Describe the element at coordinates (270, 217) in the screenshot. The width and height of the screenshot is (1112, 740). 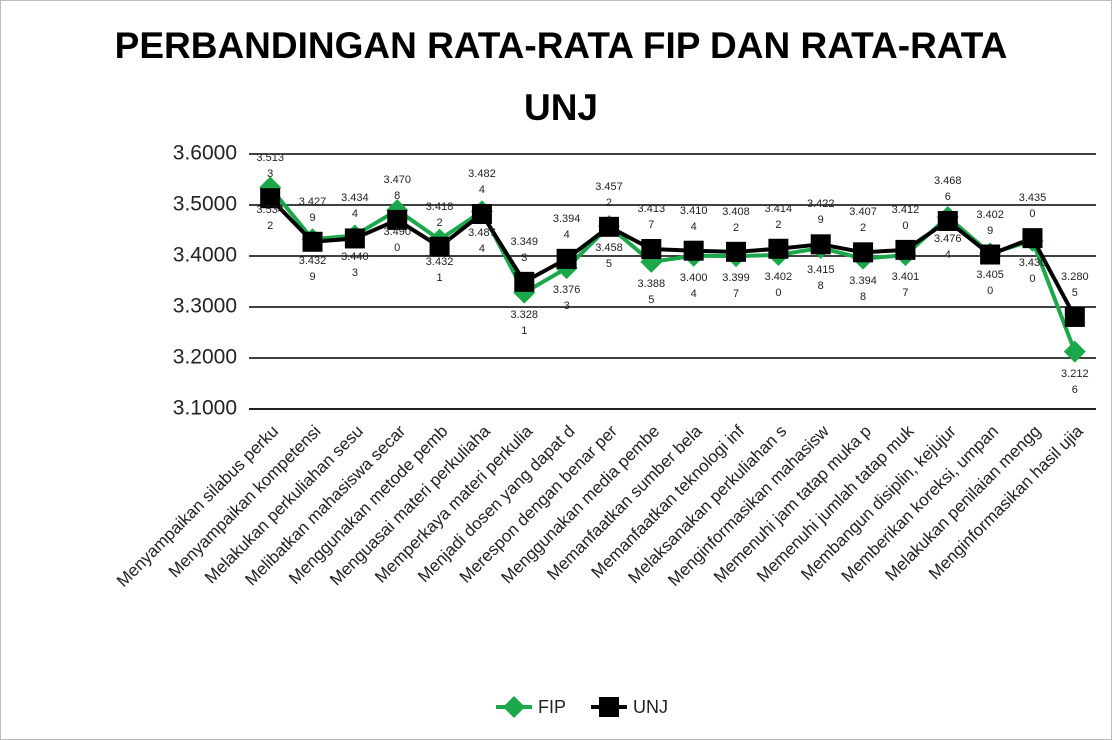
I see `data-label: 3.5342` at that location.